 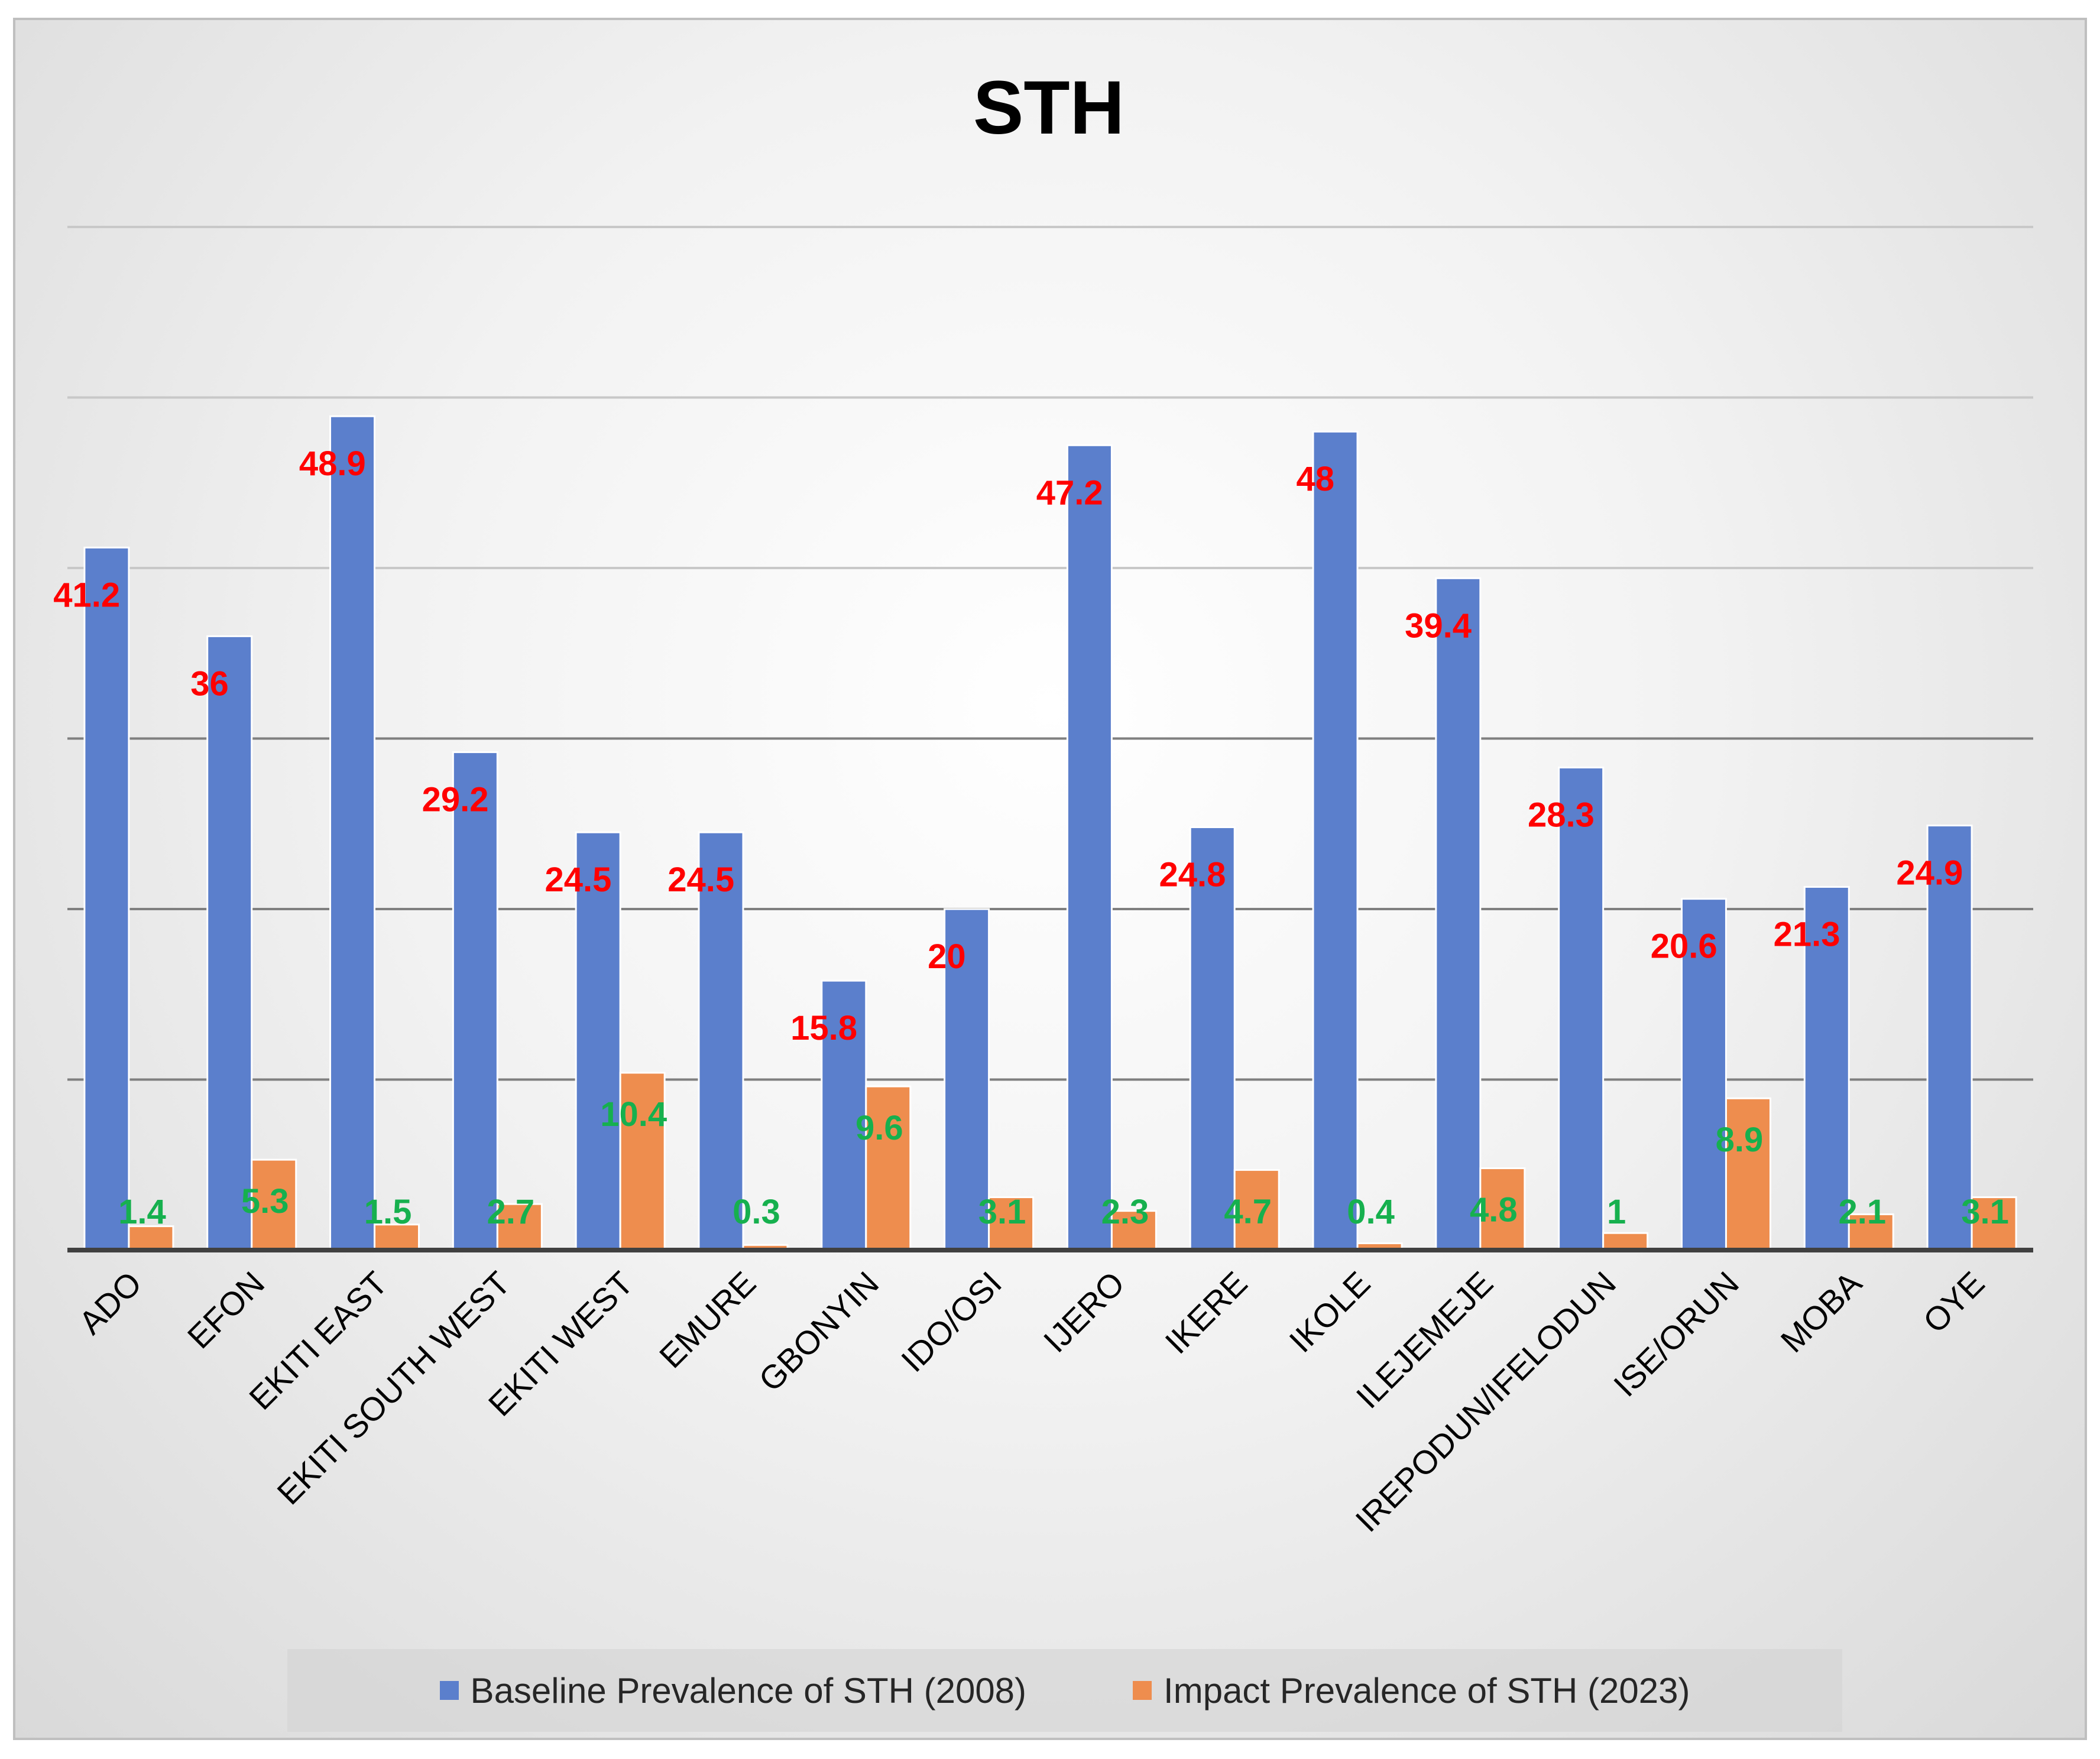 I want to click on legend-label-impact: Impact Prevalence of STH (2023), so click(x=1427, y=1690).